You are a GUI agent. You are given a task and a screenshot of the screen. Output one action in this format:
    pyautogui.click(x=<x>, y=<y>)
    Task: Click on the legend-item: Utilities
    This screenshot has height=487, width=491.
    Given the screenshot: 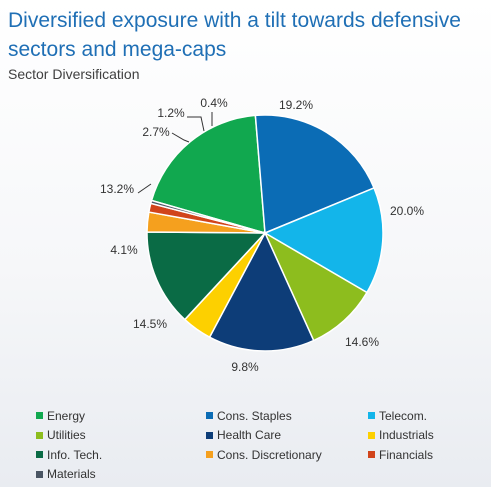 What is the action you would take?
    pyautogui.click(x=121, y=436)
    